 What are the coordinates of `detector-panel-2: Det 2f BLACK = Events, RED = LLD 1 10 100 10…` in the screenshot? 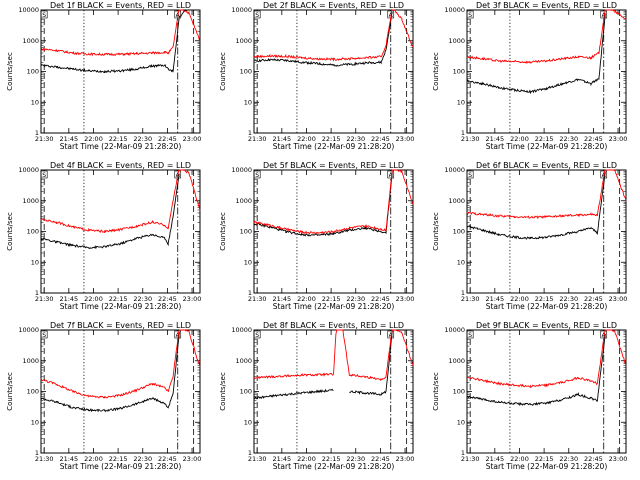 It's located at (319, 80).